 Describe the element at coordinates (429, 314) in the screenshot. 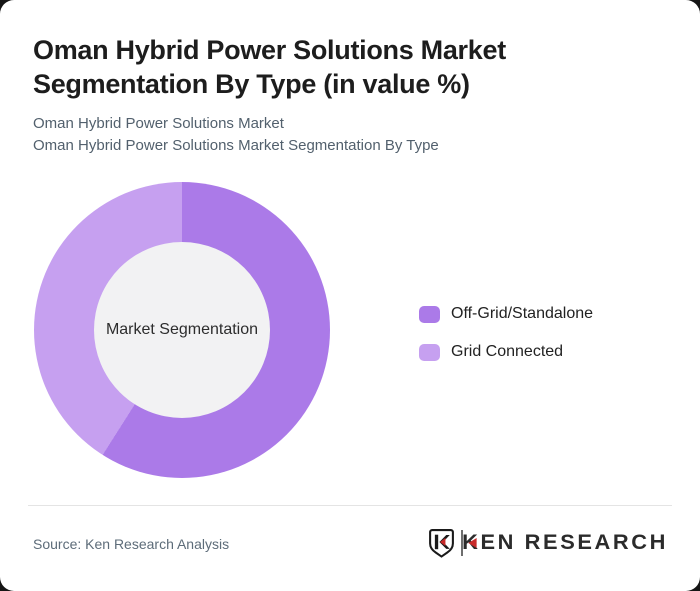

I see `legend-swatch-off-grid` at that location.